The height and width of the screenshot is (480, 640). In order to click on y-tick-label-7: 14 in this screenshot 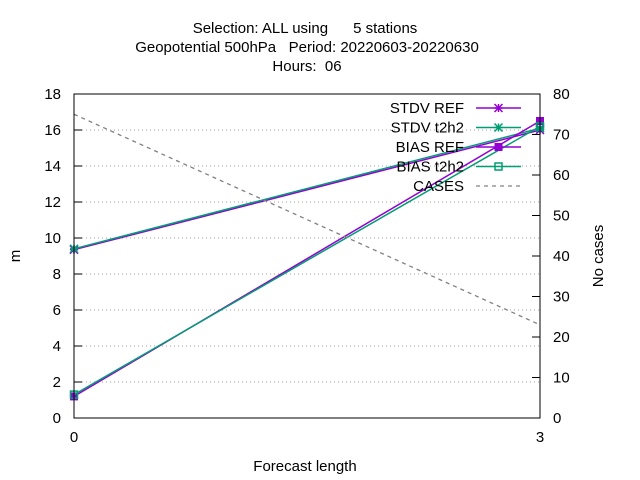, I will do `click(52, 166)`.